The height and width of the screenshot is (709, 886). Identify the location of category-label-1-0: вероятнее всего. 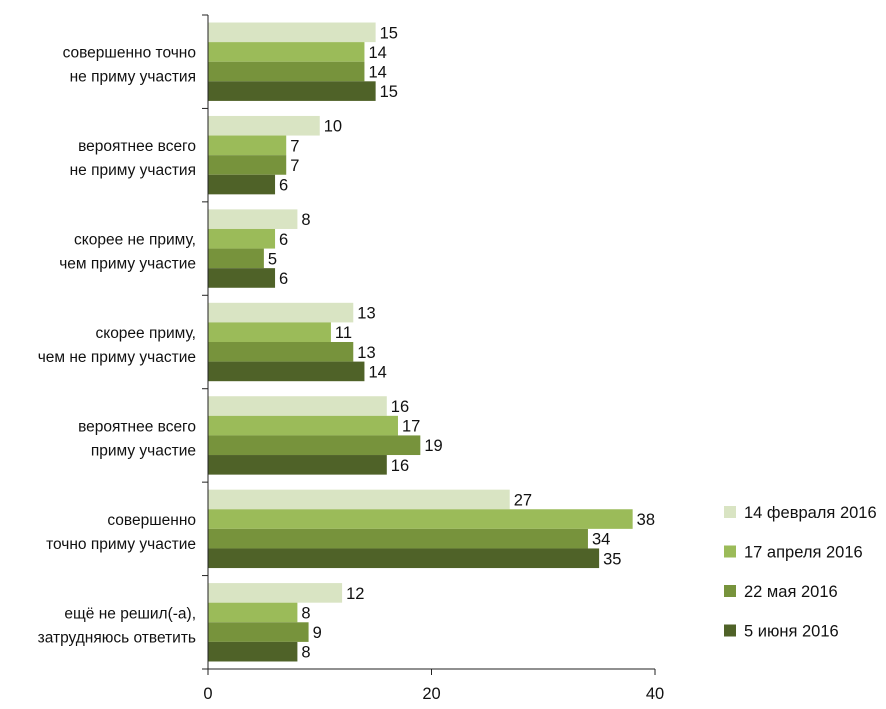
(137, 146).